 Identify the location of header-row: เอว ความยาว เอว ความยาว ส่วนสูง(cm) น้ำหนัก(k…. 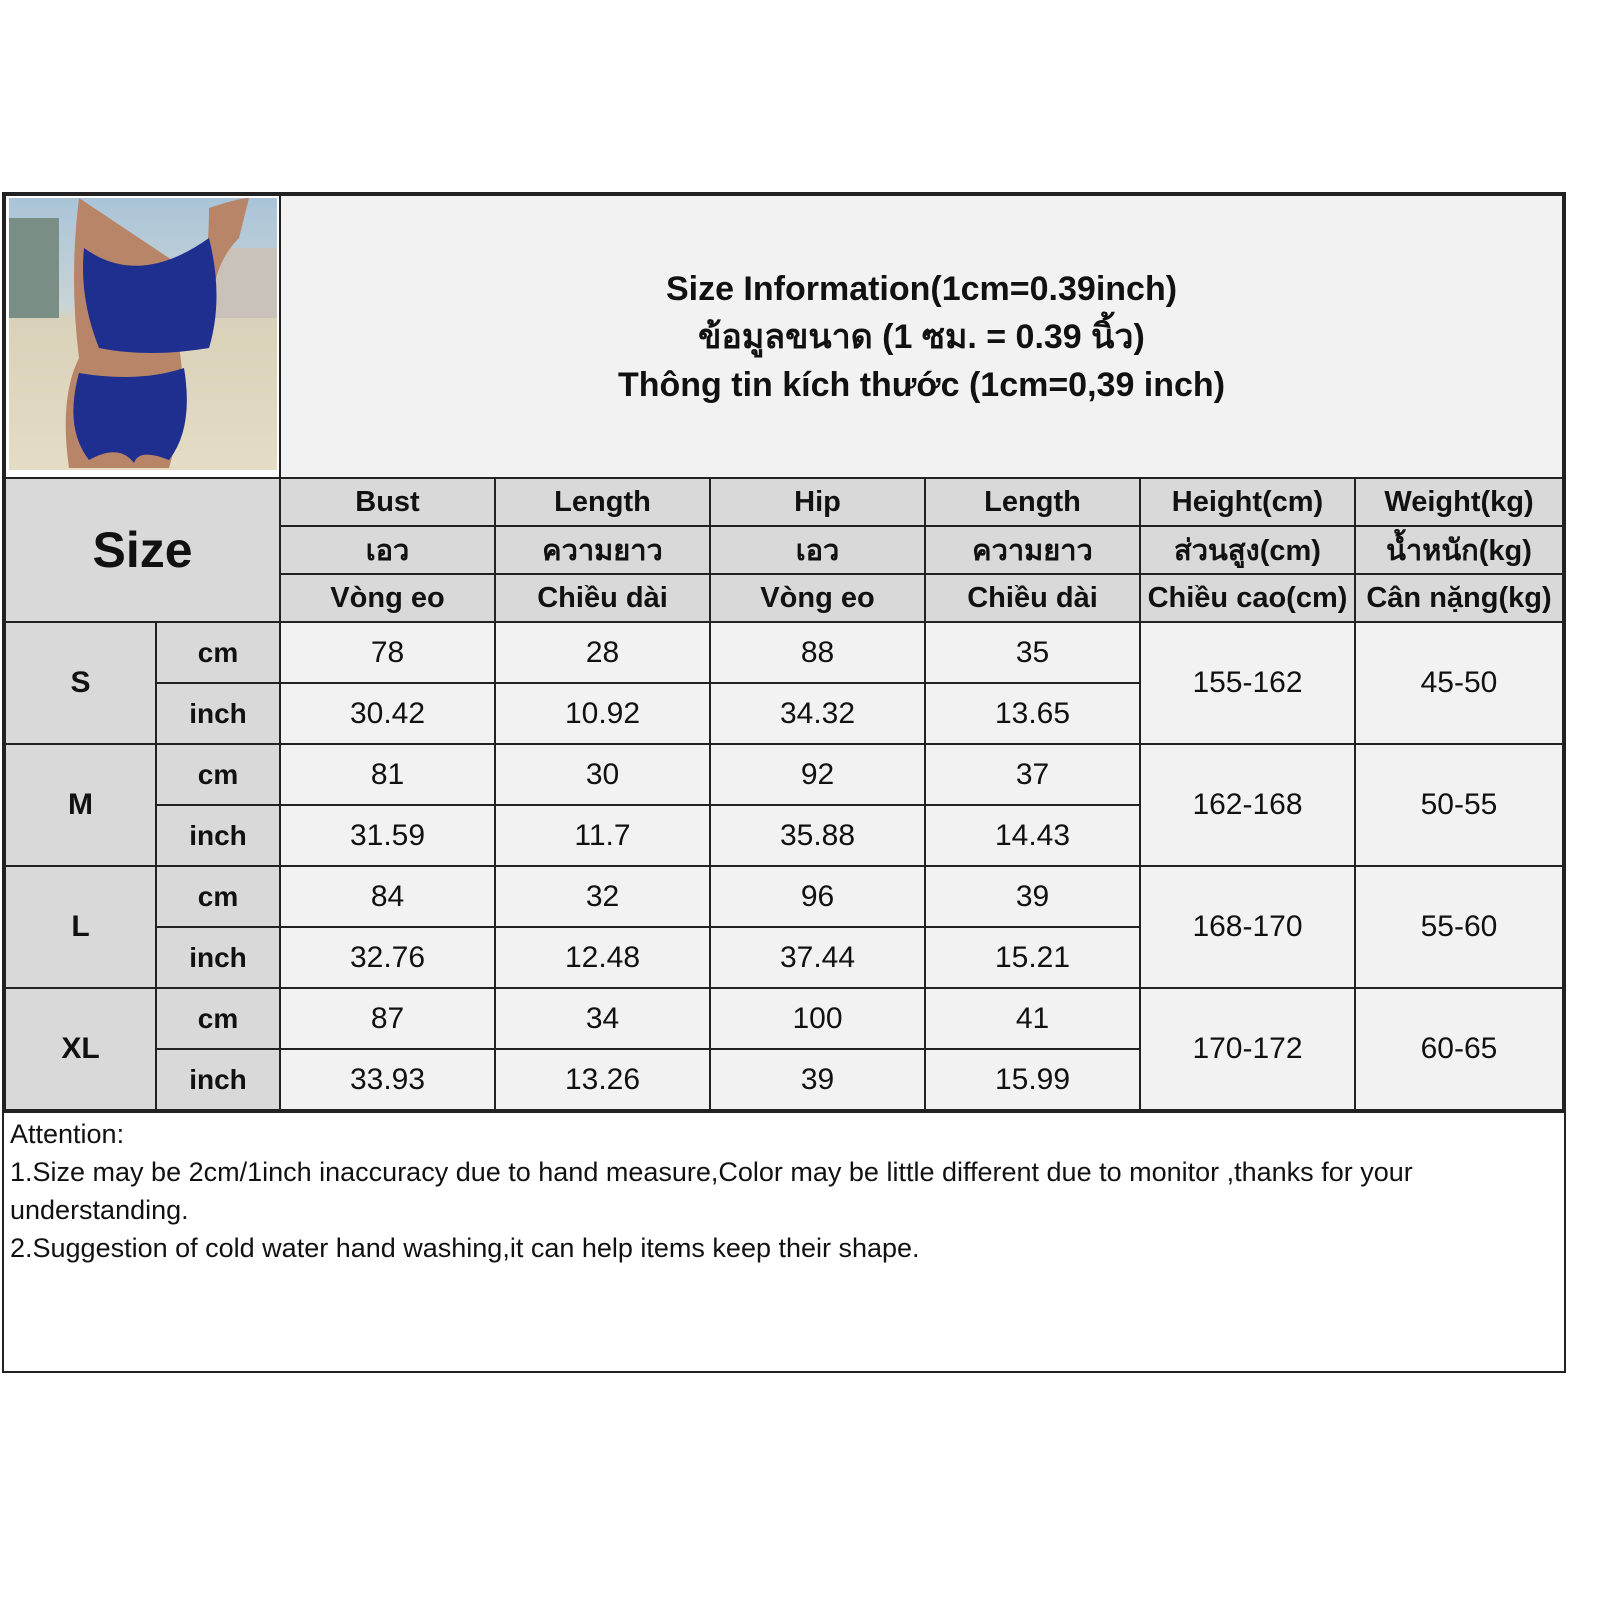
(784, 550).